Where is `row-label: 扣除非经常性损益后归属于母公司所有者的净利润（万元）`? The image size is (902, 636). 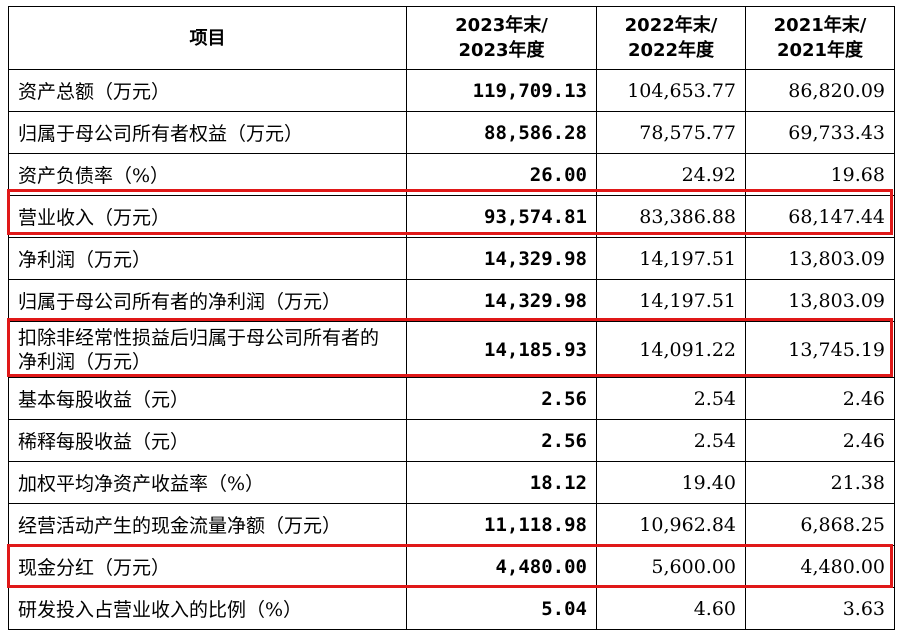
row-label: 扣除非经常性损益后归属于母公司所有者的净利润（万元） is located at coordinates (207, 349).